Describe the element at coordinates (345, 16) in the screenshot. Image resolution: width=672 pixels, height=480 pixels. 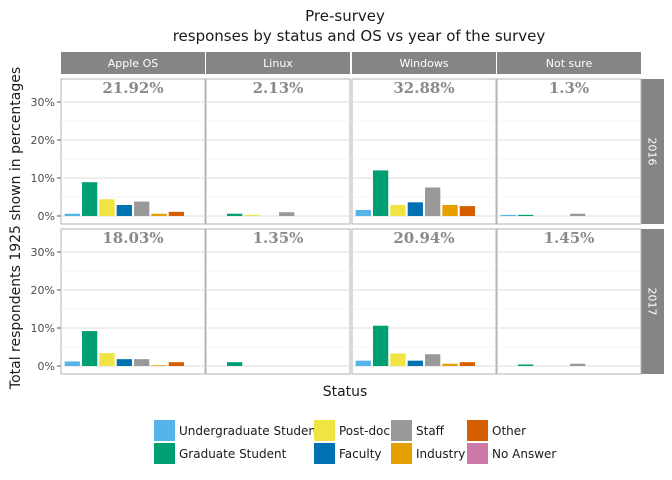
I see `chart-title: Pre-survey` at that location.